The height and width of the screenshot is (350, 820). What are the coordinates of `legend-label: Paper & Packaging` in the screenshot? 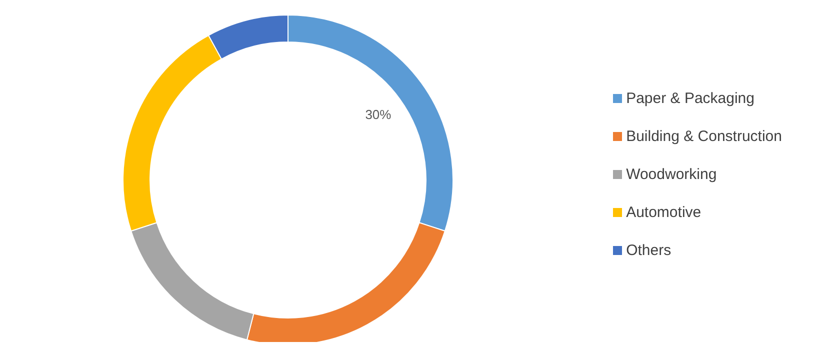 It's located at (690, 98).